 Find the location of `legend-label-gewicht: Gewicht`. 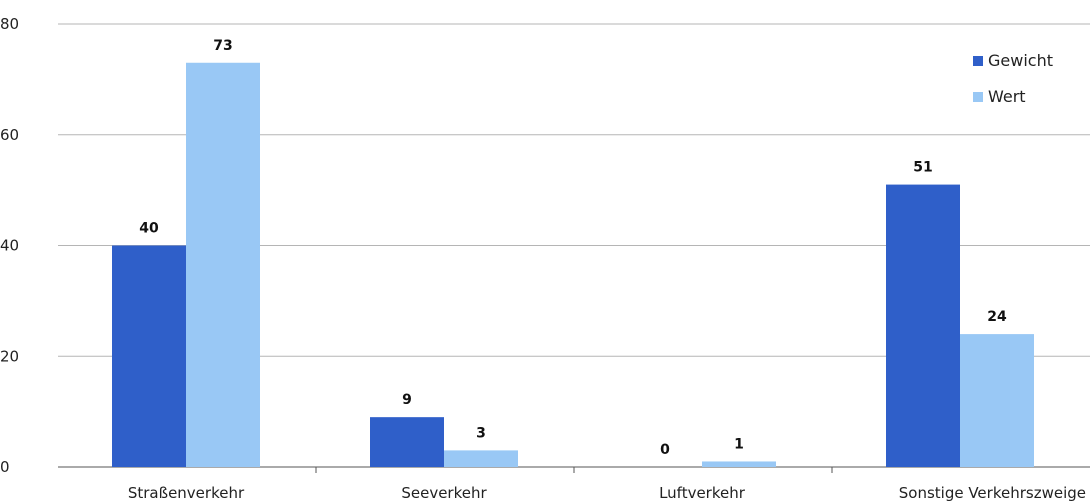

legend-label-gewicht: Gewicht is located at coordinates (1020, 60).